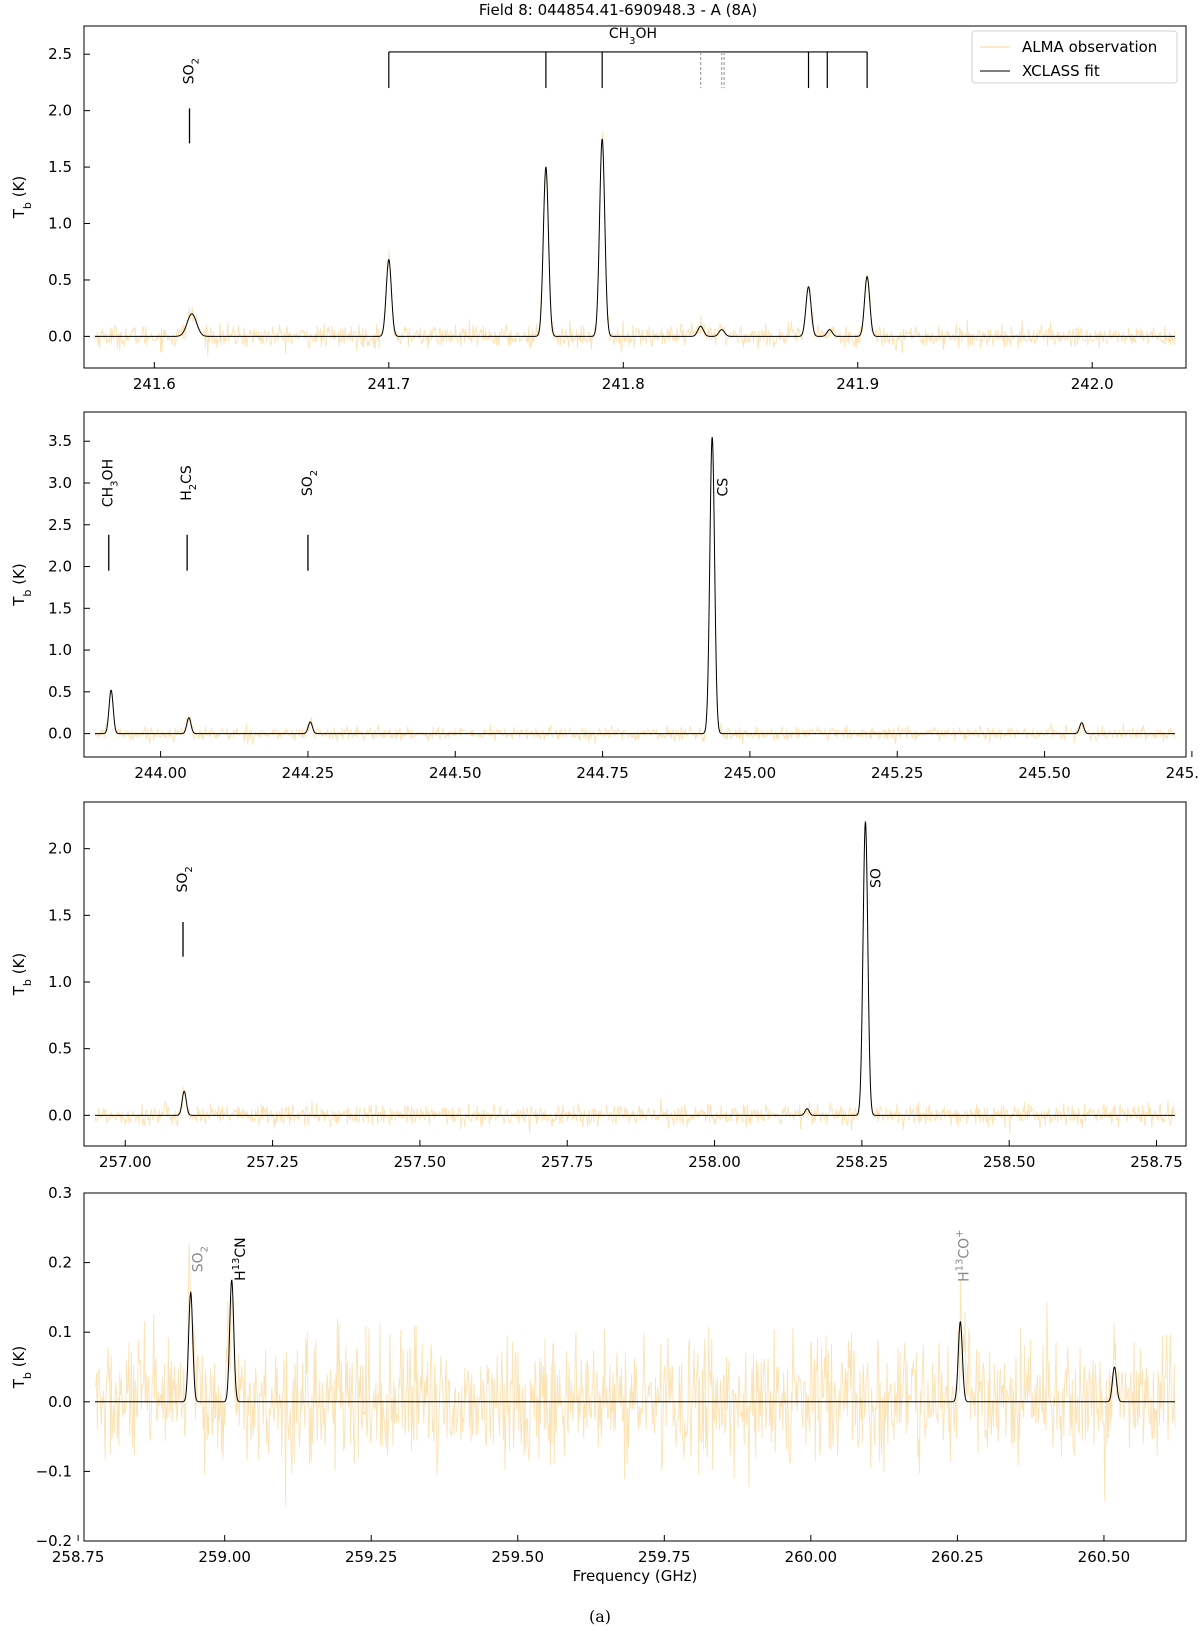  Describe the element at coordinates (623, 384) in the screenshot. I see `x-tick-label: 241.8` at that location.